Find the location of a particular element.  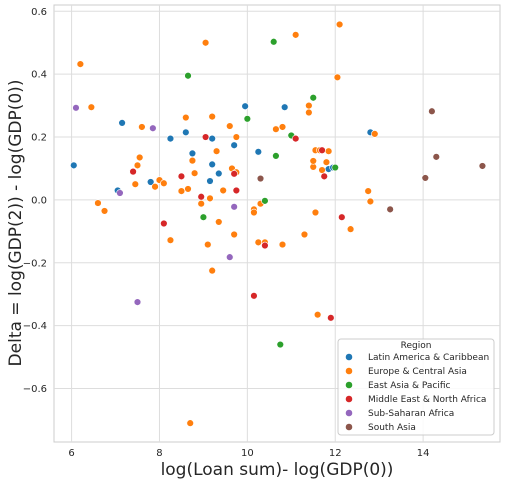

legend-label: South Asia is located at coordinates (392, 428).